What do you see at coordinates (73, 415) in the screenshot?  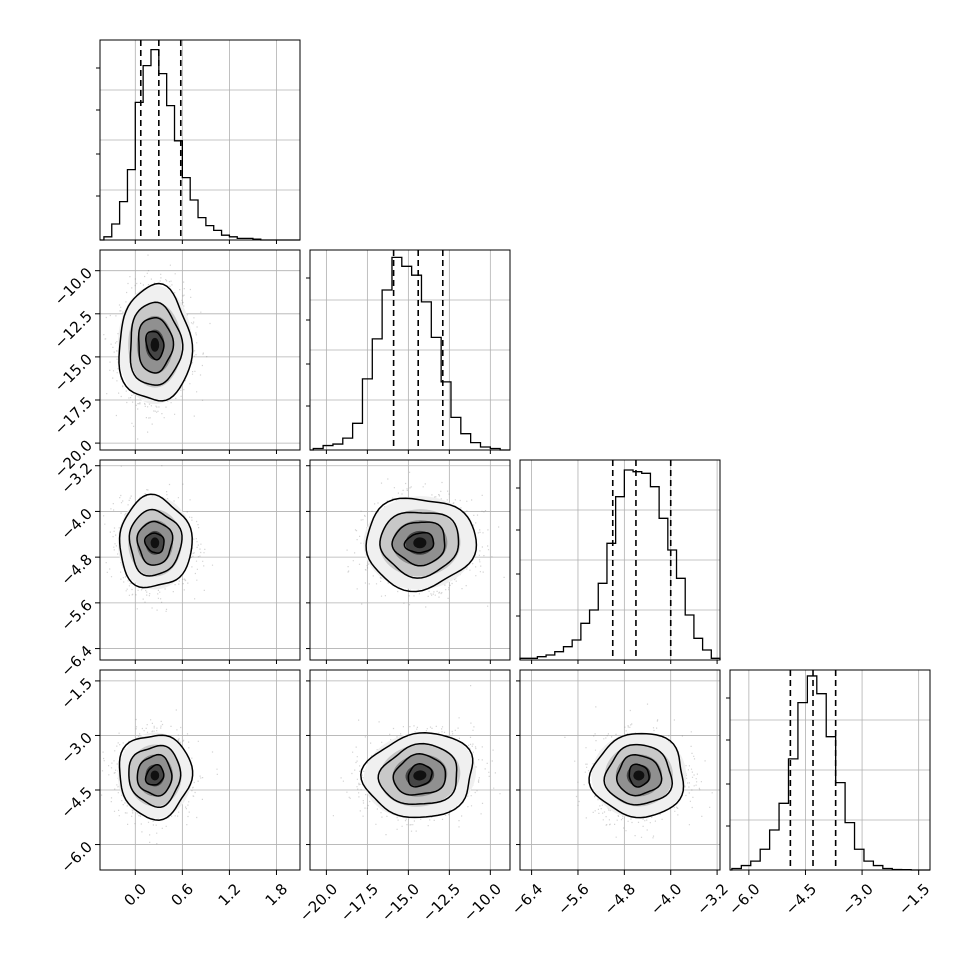 I see `ytick-label: −17.5` at bounding box center [73, 415].